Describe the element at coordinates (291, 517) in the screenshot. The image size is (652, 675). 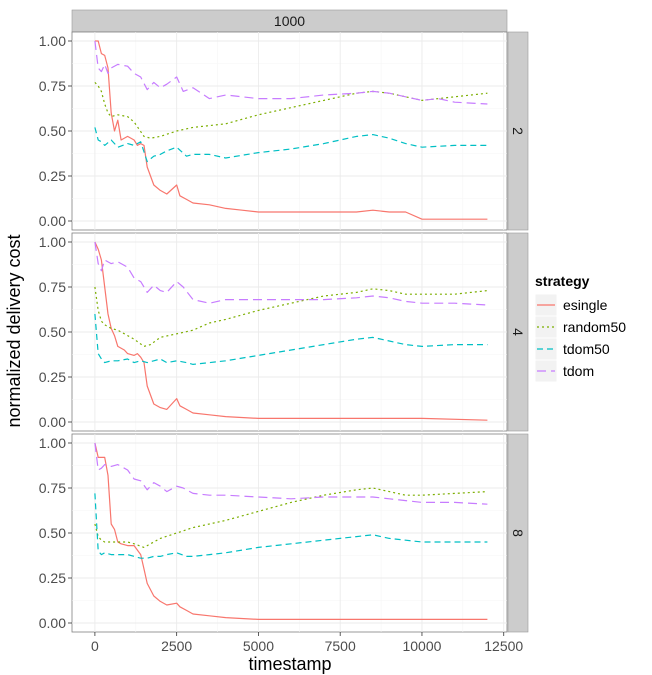
I see `series-line-random50` at that location.